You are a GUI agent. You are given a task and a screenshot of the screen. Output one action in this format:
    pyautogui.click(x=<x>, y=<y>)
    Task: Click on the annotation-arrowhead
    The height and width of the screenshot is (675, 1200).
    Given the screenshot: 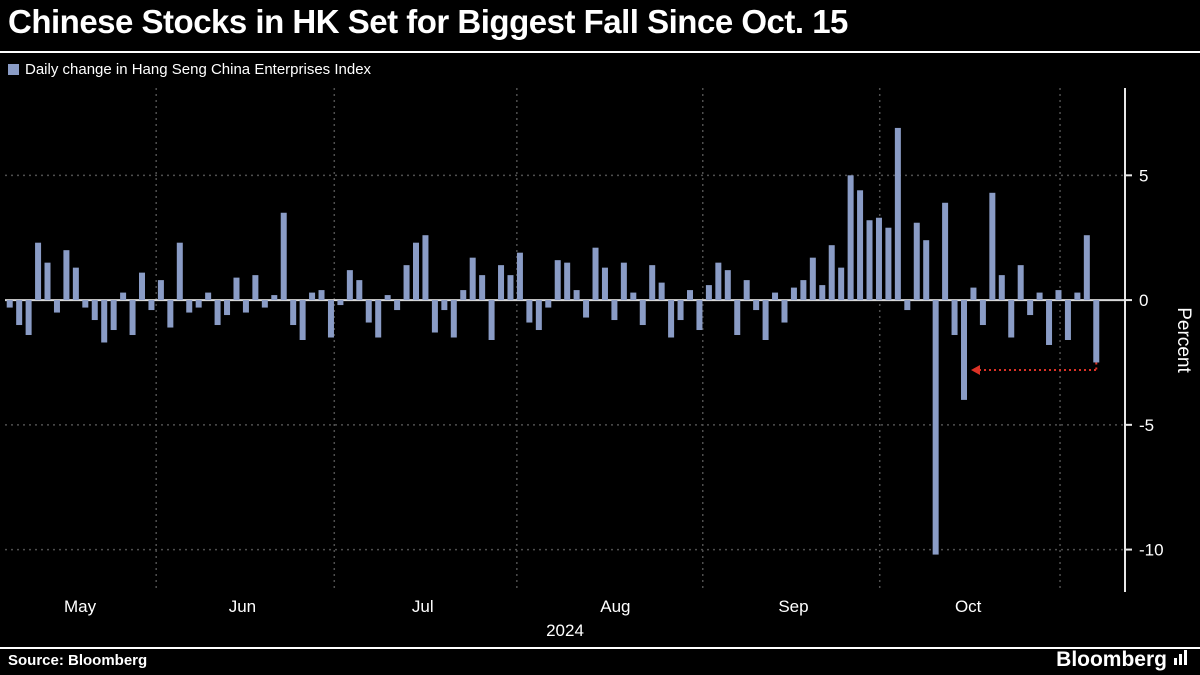 What is the action you would take?
    pyautogui.click(x=975, y=369)
    